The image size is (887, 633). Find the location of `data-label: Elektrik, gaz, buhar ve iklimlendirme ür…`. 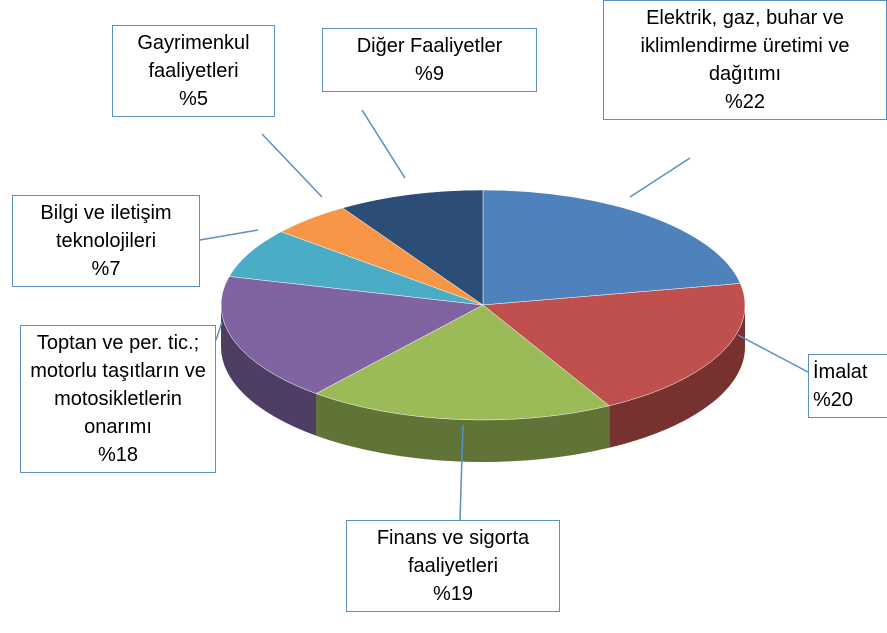

data-label: Elektrik, gaz, buhar ve iklimlendirme ür… is located at coordinates (745, 60).